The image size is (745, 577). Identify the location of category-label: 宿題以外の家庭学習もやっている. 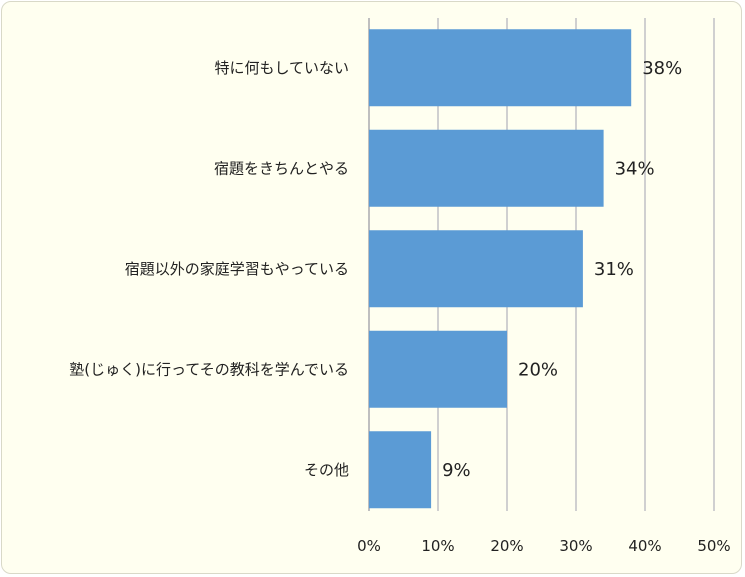
(237, 269).